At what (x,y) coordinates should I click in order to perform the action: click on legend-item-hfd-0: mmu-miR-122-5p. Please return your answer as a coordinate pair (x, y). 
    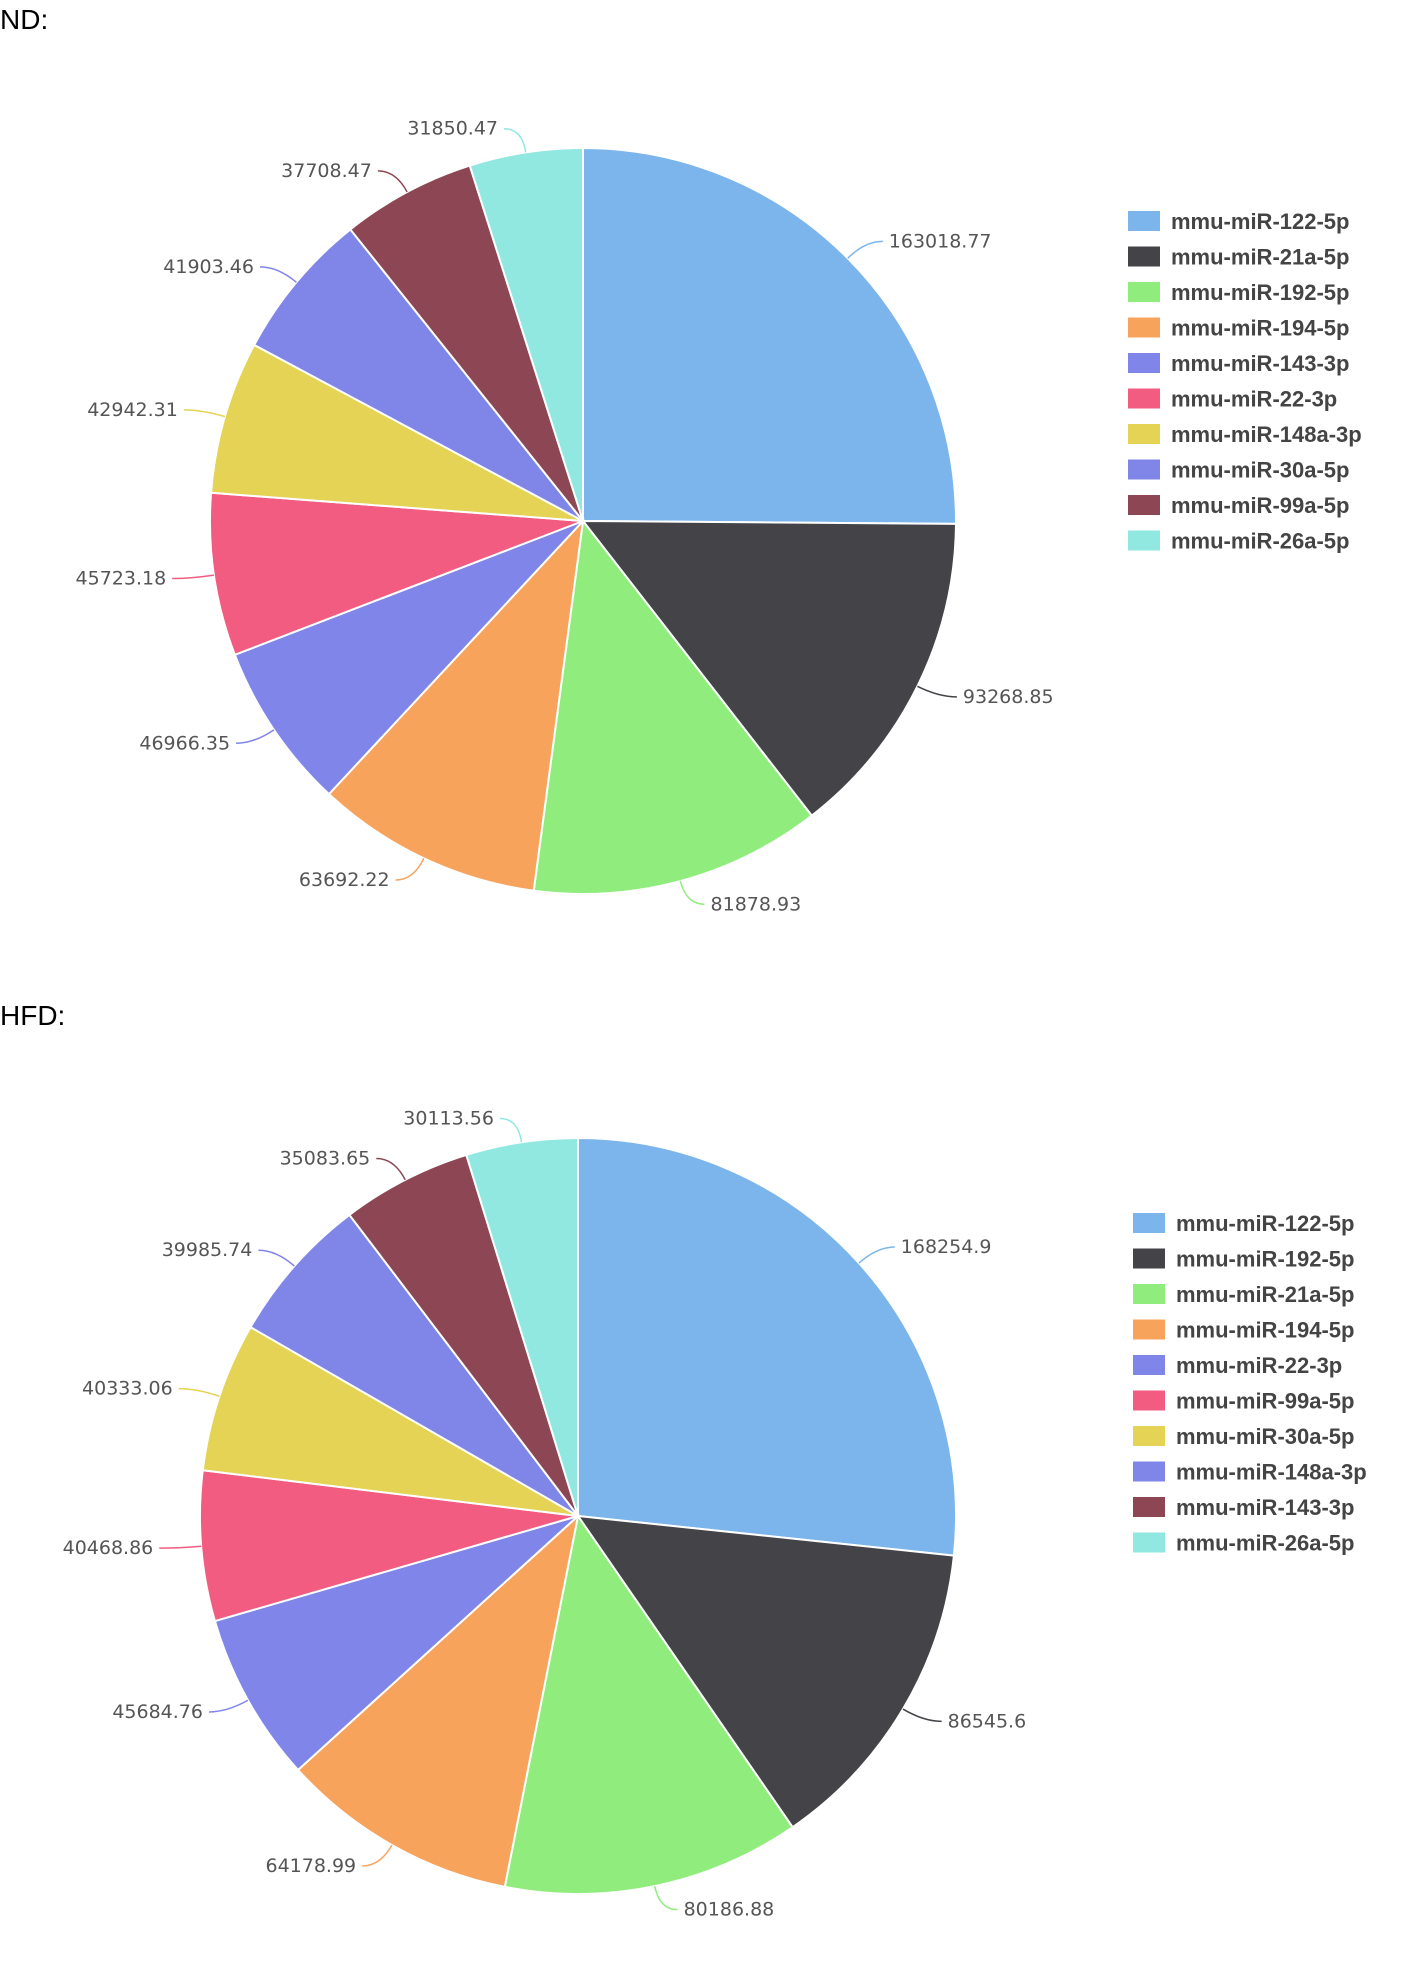
    Looking at the image, I should click on (1265, 1223).